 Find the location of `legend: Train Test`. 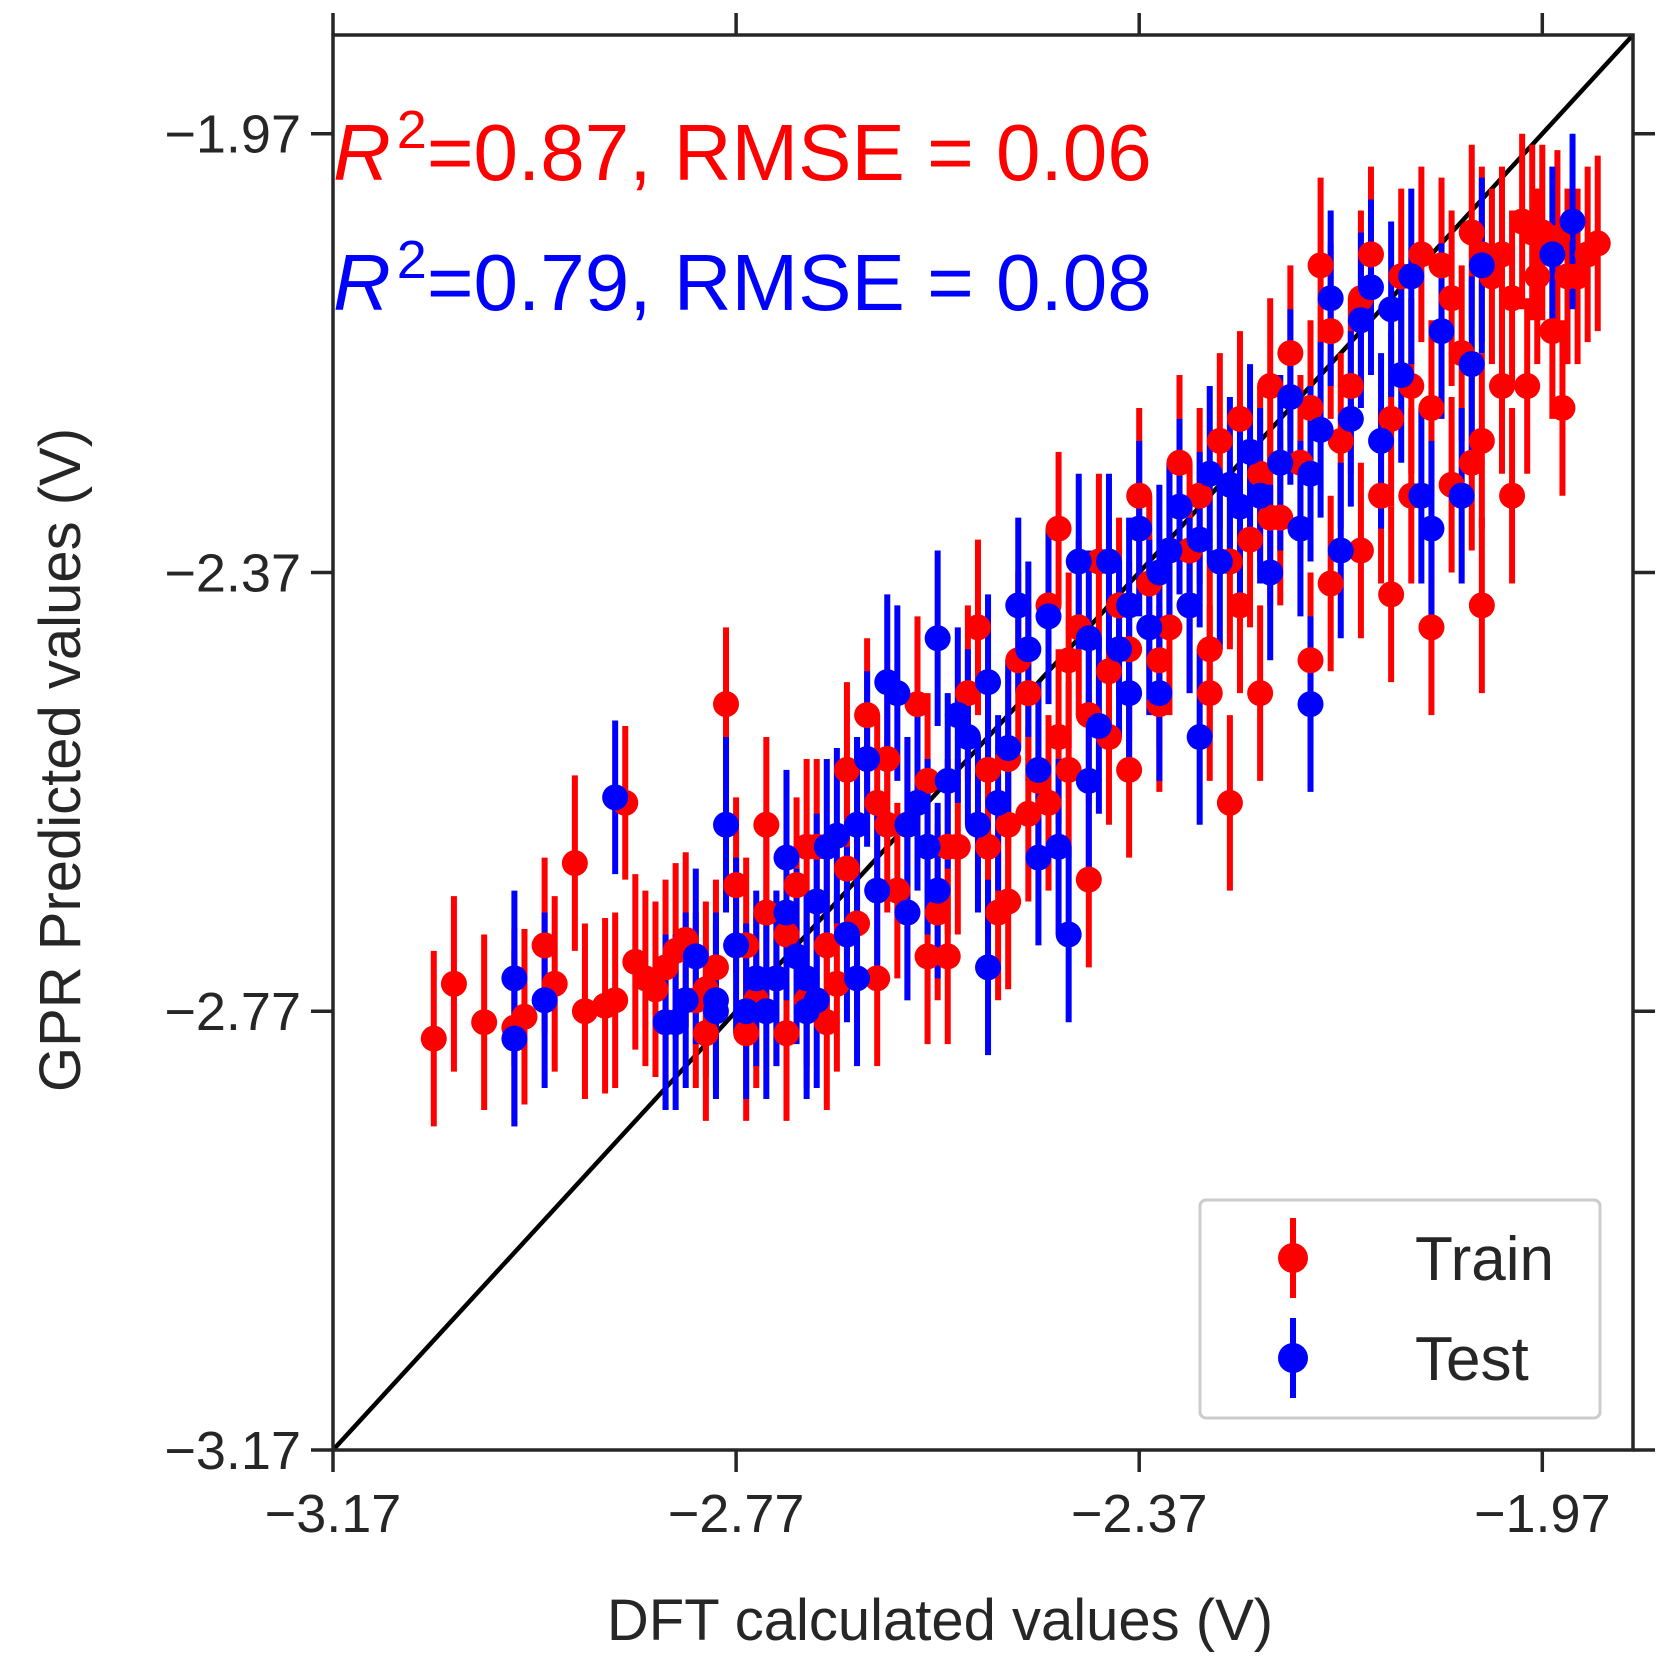

legend: Train Test is located at coordinates (1400, 1309).